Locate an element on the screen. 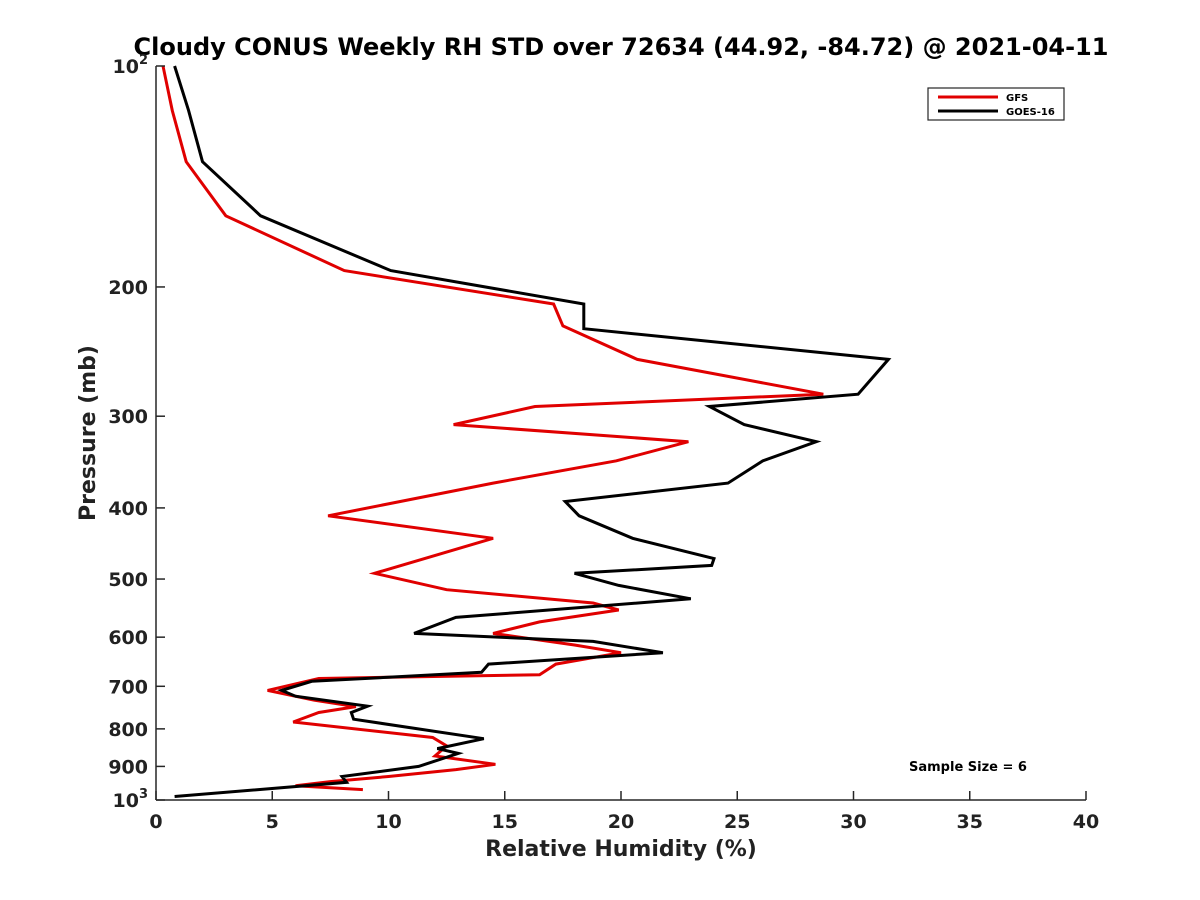 This screenshot has width=1200, height=900. x-tick-label: 5 is located at coordinates (272, 822).